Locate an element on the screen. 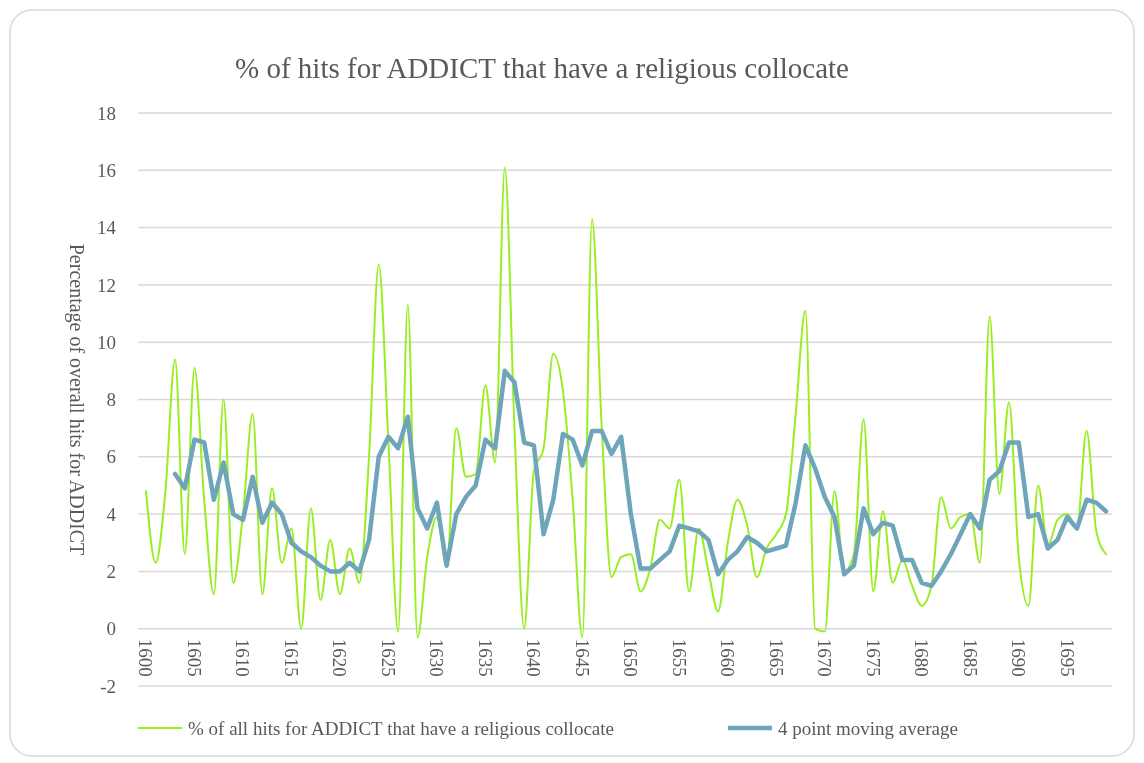 This screenshot has width=1144, height=763. x-tick-label: 1660 is located at coordinates (728, 657).